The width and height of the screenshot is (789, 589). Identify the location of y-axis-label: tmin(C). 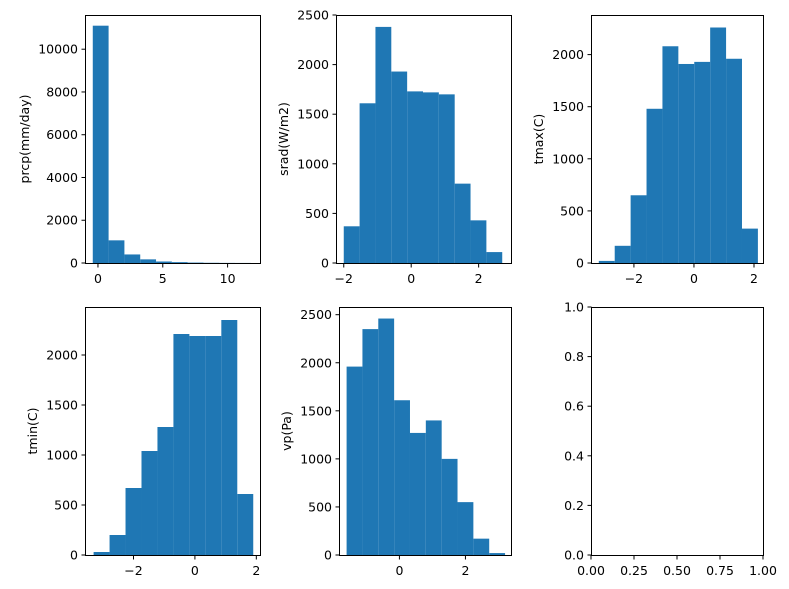
(32, 431).